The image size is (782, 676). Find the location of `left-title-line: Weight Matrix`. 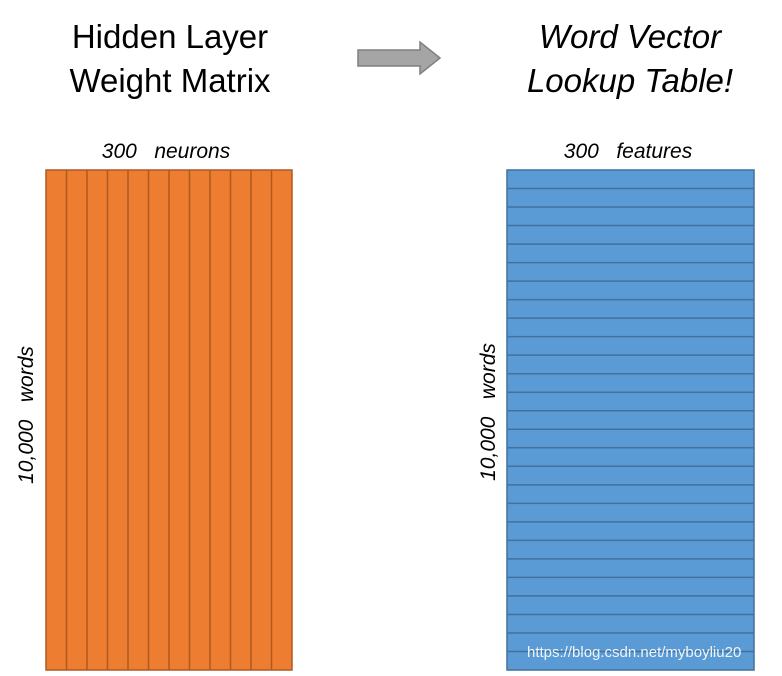

left-title-line: Weight Matrix is located at coordinates (170, 80).